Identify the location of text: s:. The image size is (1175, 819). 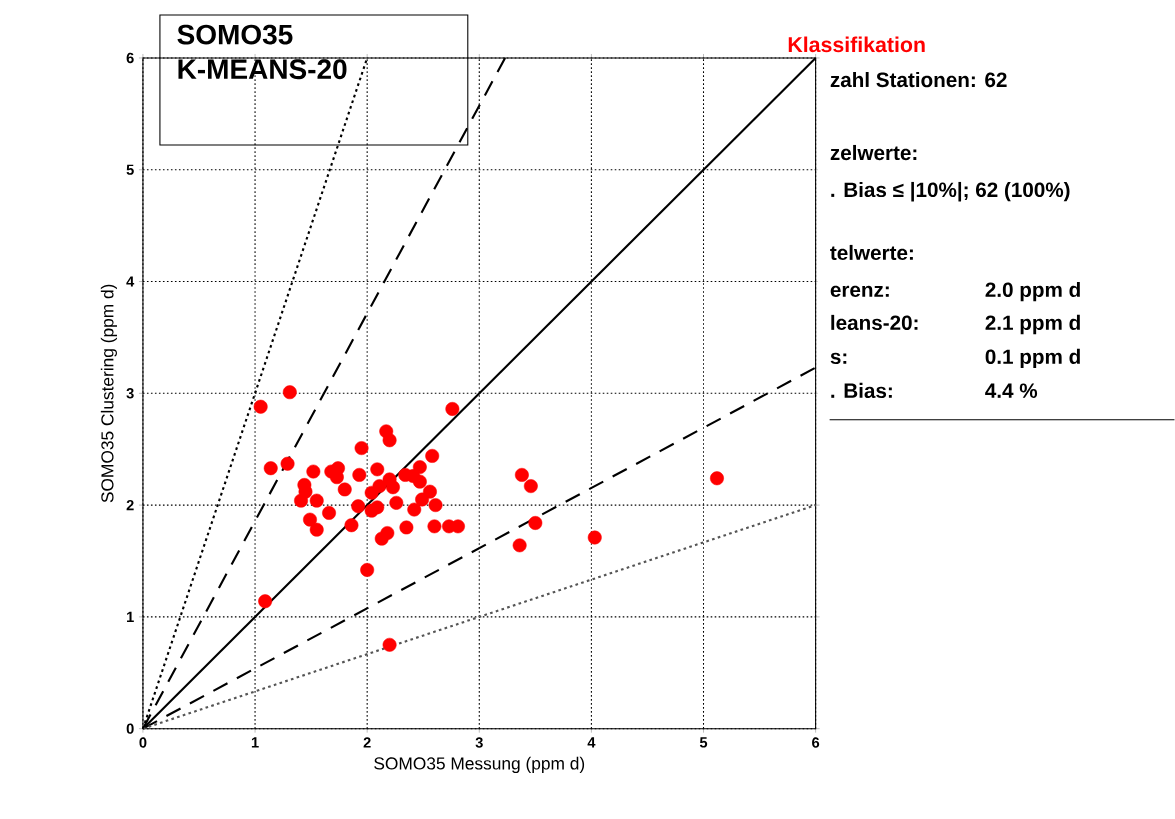
(838, 358).